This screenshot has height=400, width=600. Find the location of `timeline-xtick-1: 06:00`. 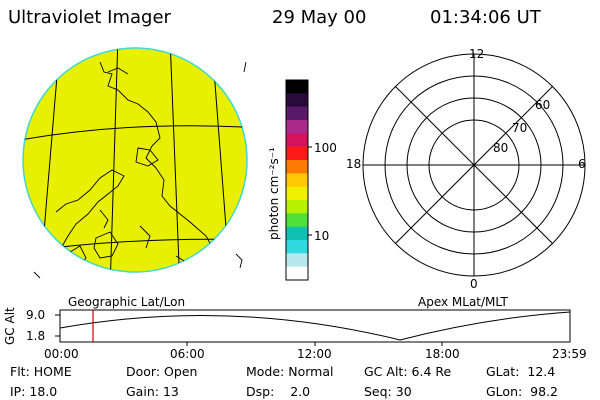

timeline-xtick-1: 06:00 is located at coordinates (187, 354).